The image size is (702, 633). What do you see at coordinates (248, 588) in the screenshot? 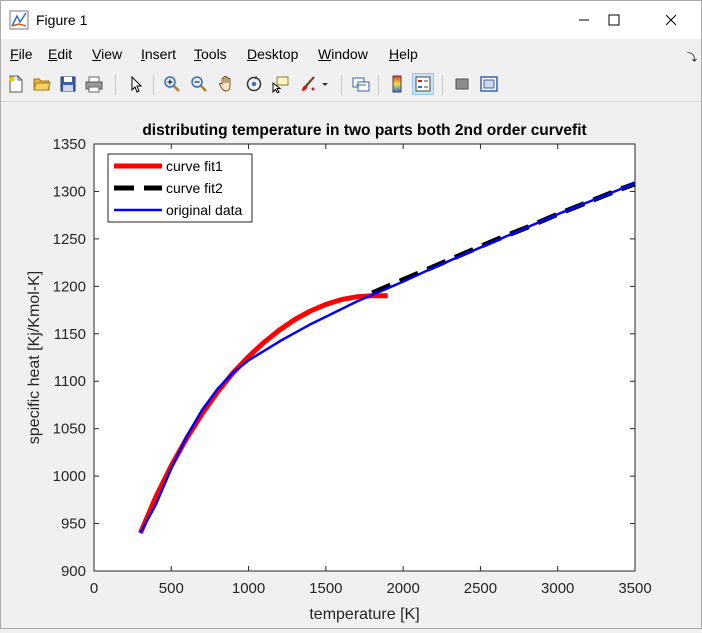
I see `x-tick-label: 1000` at bounding box center [248, 588].